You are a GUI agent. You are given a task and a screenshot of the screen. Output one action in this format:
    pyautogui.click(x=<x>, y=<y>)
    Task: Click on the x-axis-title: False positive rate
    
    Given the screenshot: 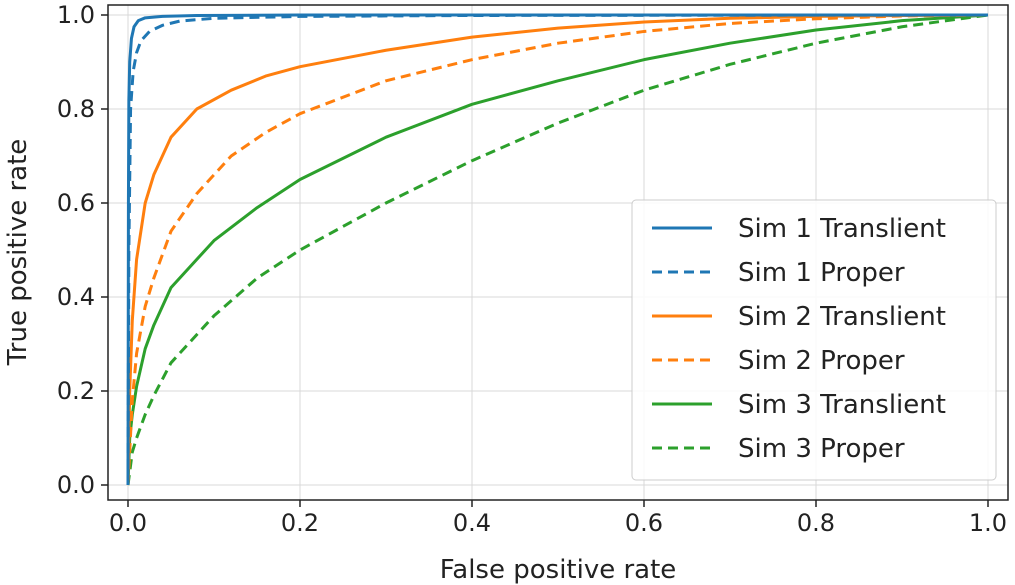 What is the action you would take?
    pyautogui.click(x=558, y=570)
    